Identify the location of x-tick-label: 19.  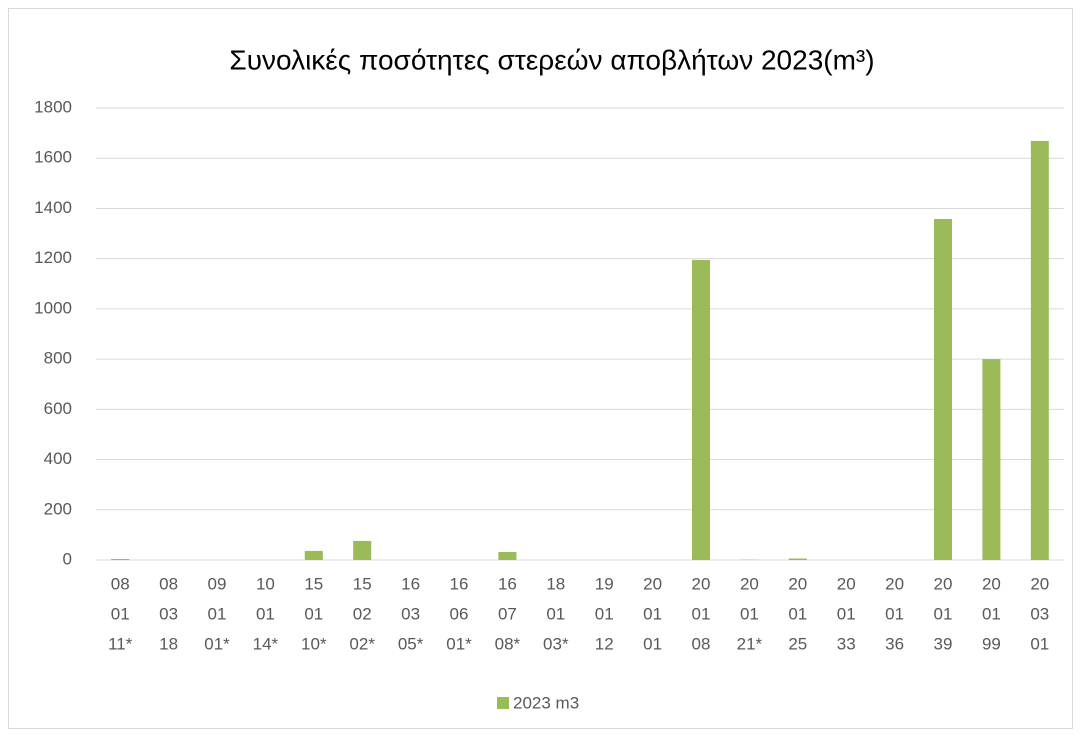
(604, 583).